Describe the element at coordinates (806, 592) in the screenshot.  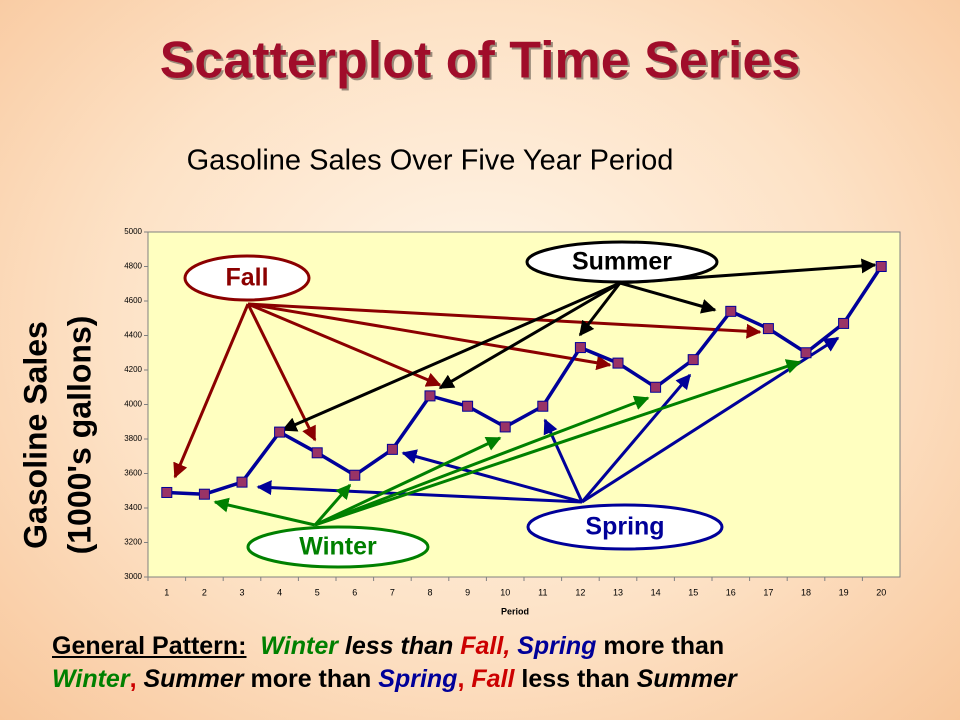
I see `x-tick-label: 18` at that location.